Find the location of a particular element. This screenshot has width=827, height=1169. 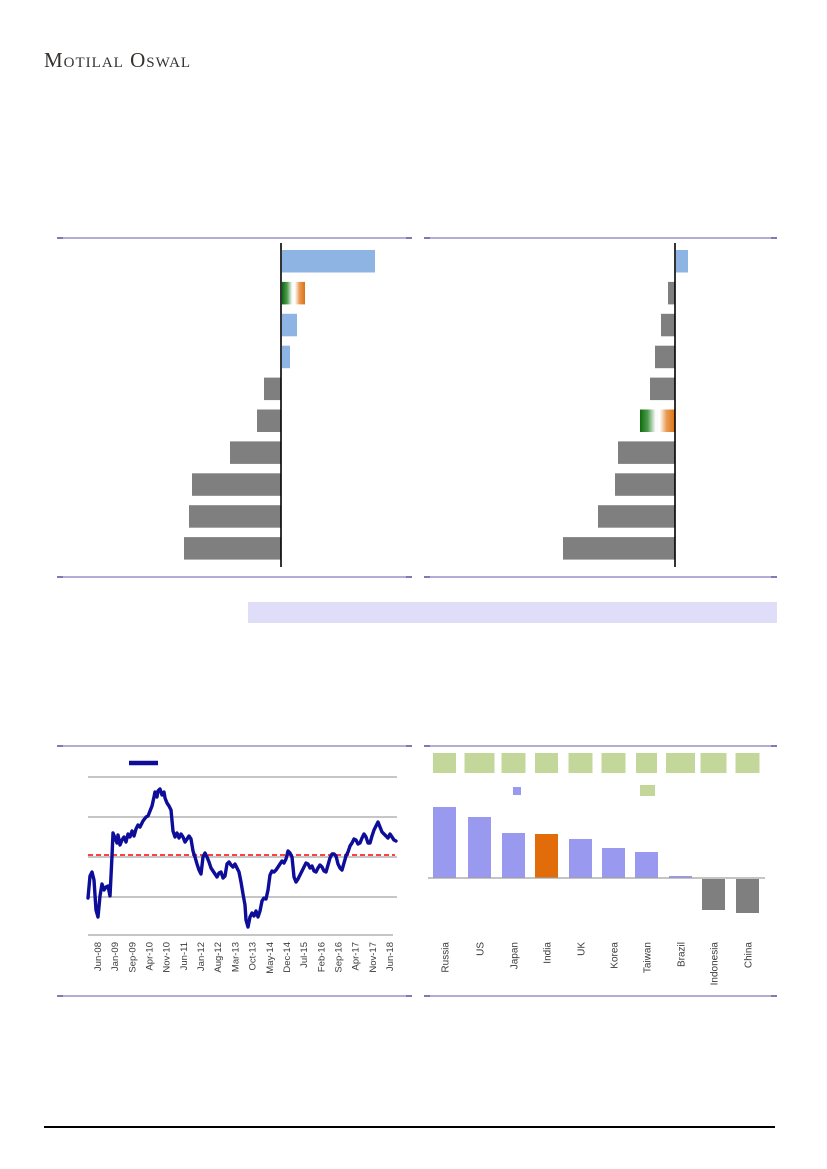

legend-swatch-green is located at coordinates (647, 790).